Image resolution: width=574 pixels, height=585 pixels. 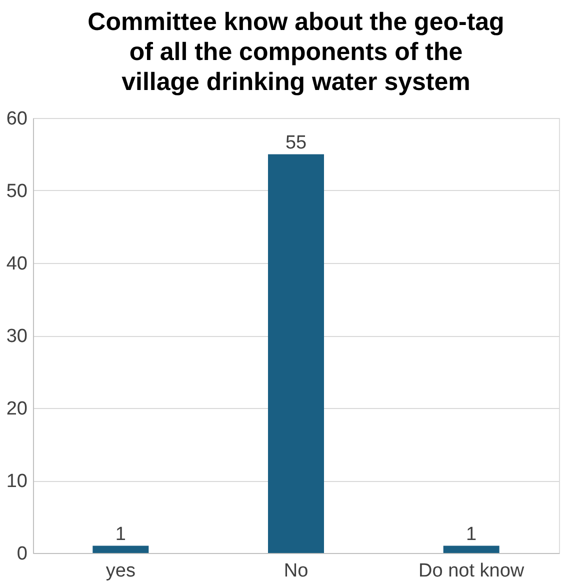 What do you see at coordinates (17, 191) in the screenshot?
I see `y-tick-label: 50` at bounding box center [17, 191].